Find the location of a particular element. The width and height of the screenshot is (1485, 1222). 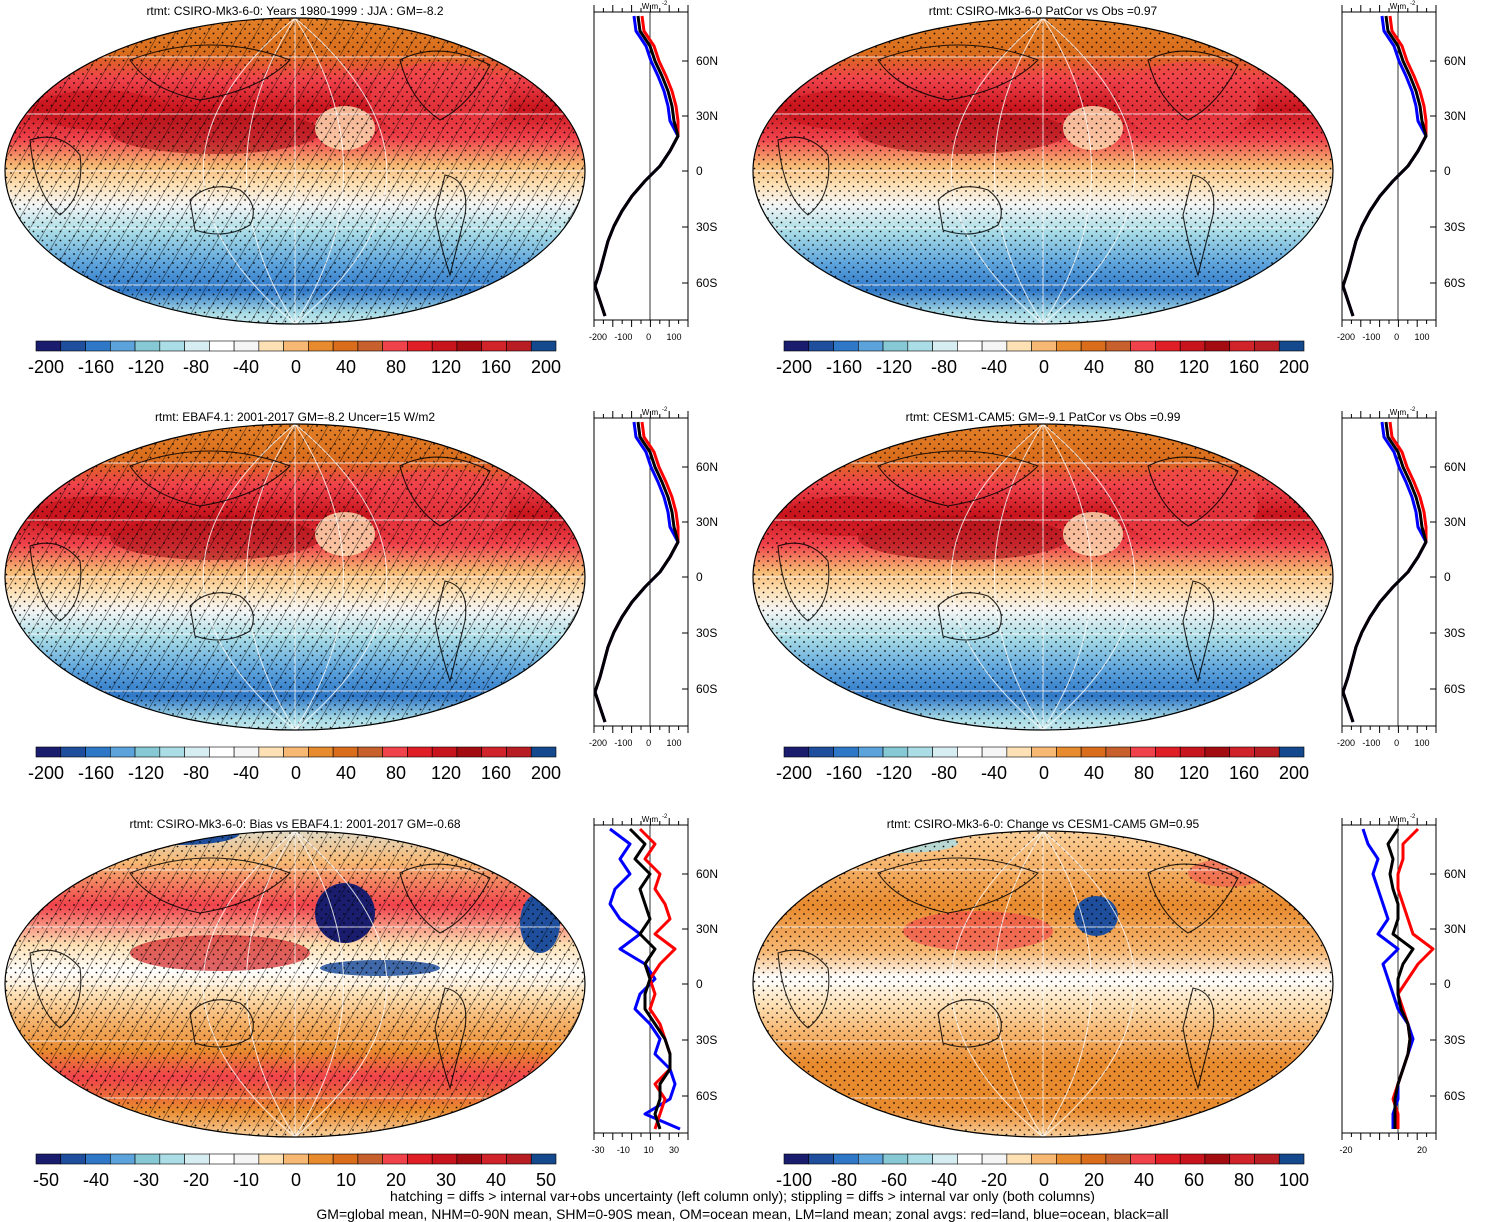

latitude-label: 30N is located at coordinates (1455, 116).